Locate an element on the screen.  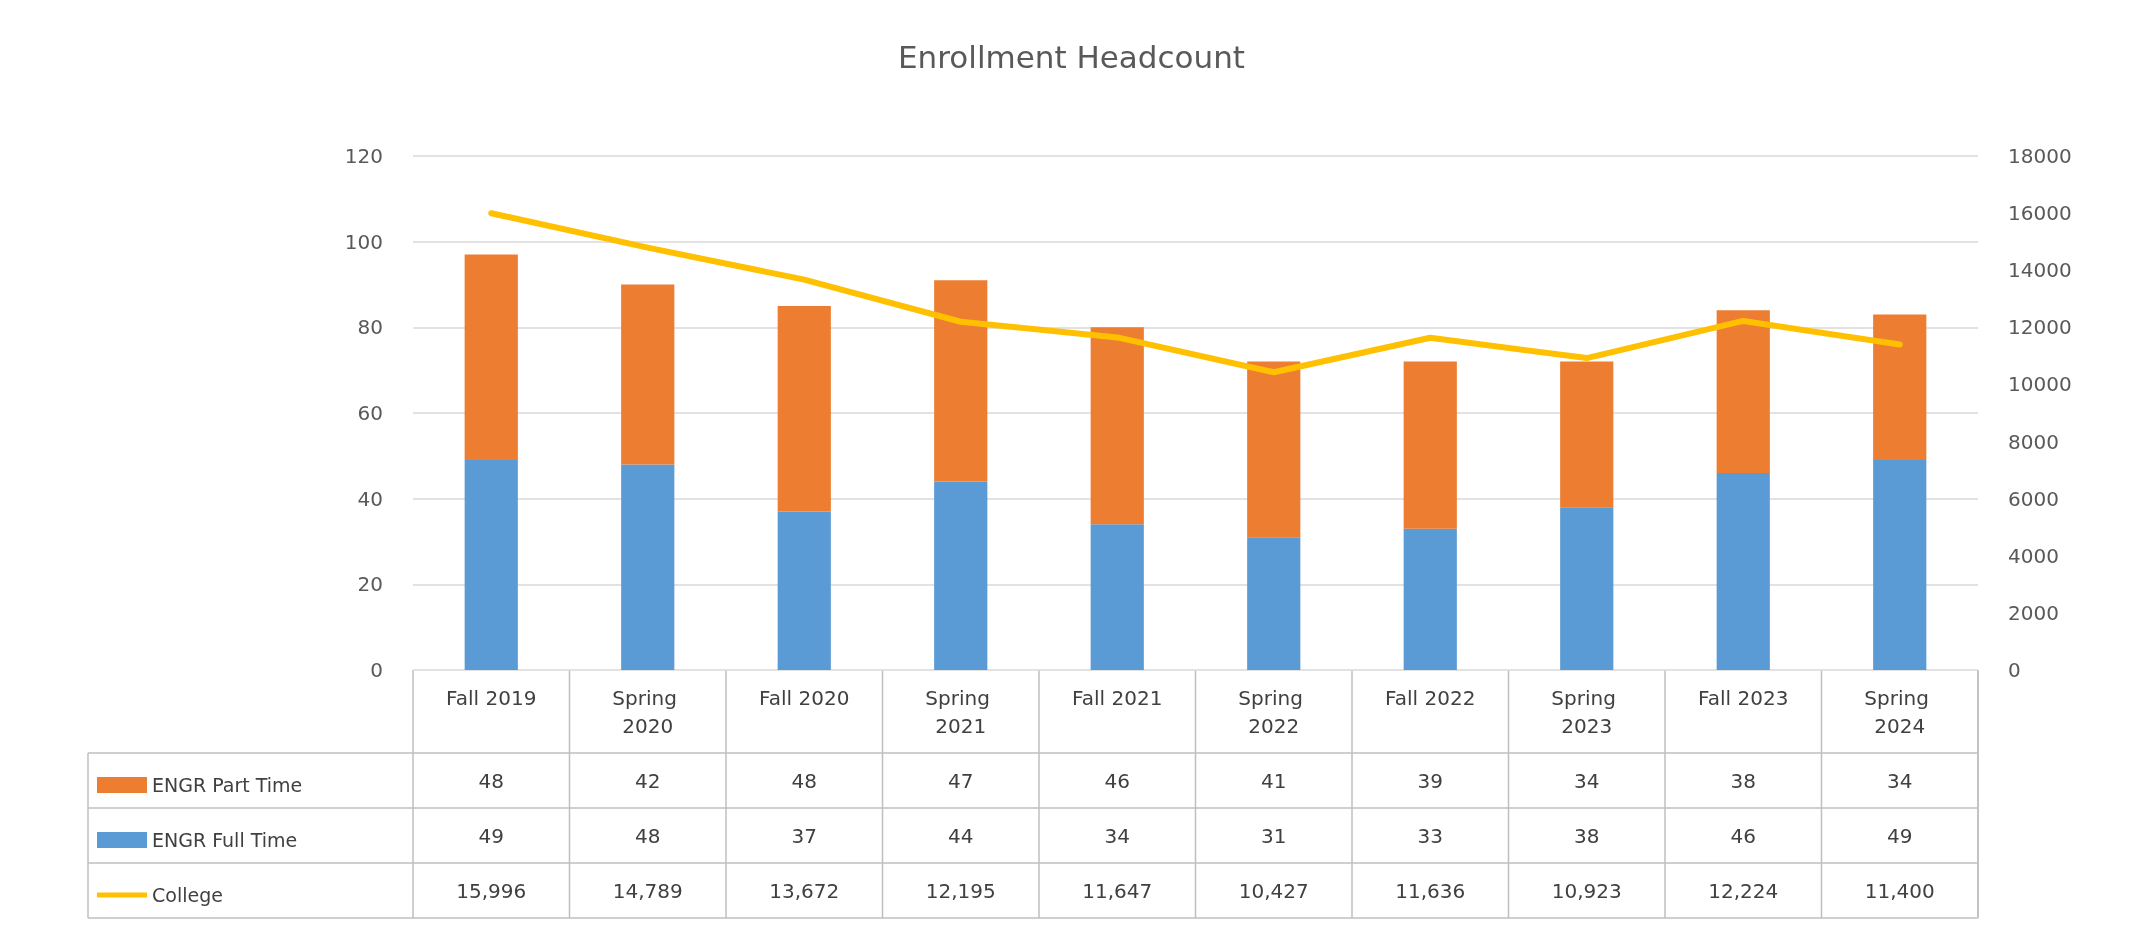
data-label: 15,996 is located at coordinates (491, 890).